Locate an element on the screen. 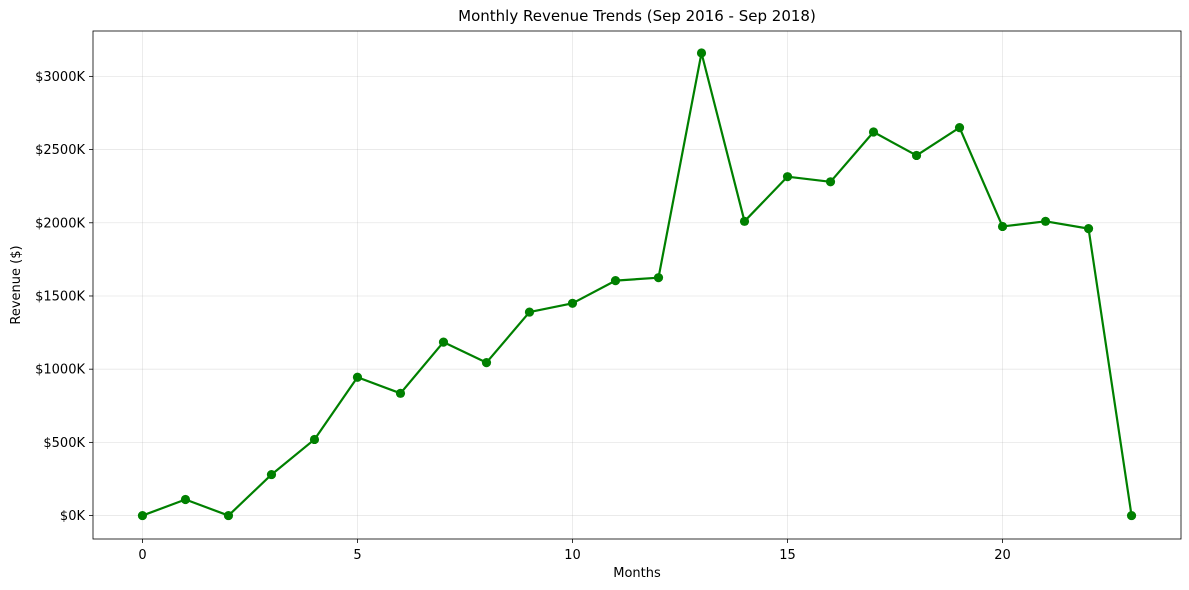 The height and width of the screenshot is (590, 1189). y-tick-label: $500K is located at coordinates (64, 443).